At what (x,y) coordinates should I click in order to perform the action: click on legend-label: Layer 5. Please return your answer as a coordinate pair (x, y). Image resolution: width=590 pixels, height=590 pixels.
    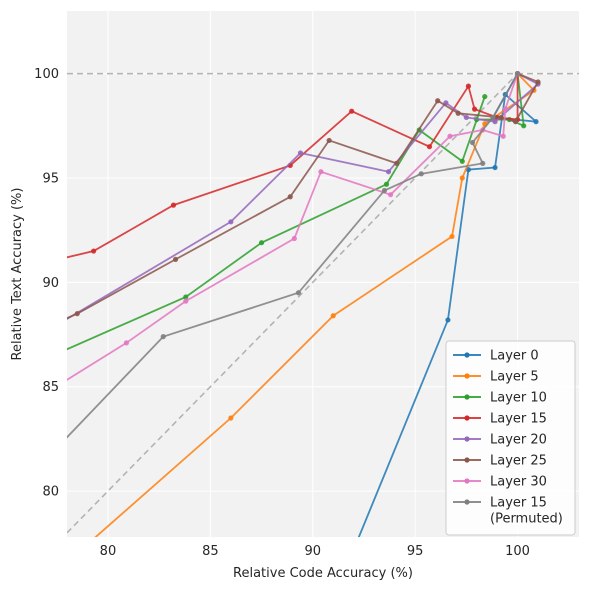
    Looking at the image, I should click on (514, 377).